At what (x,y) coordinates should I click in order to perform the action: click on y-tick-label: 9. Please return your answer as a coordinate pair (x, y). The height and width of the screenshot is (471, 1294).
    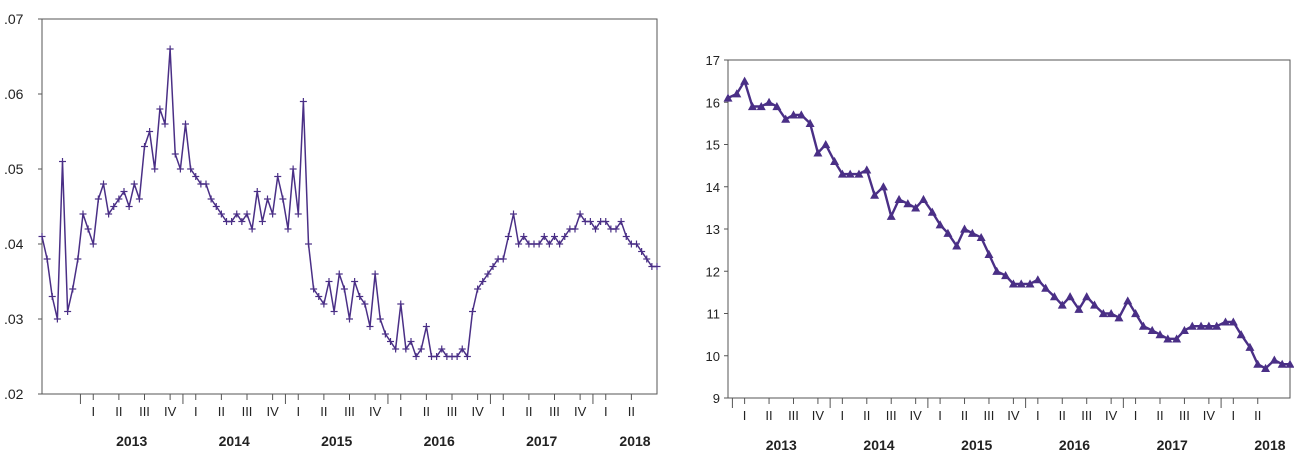
    Looking at the image, I should click on (716, 398).